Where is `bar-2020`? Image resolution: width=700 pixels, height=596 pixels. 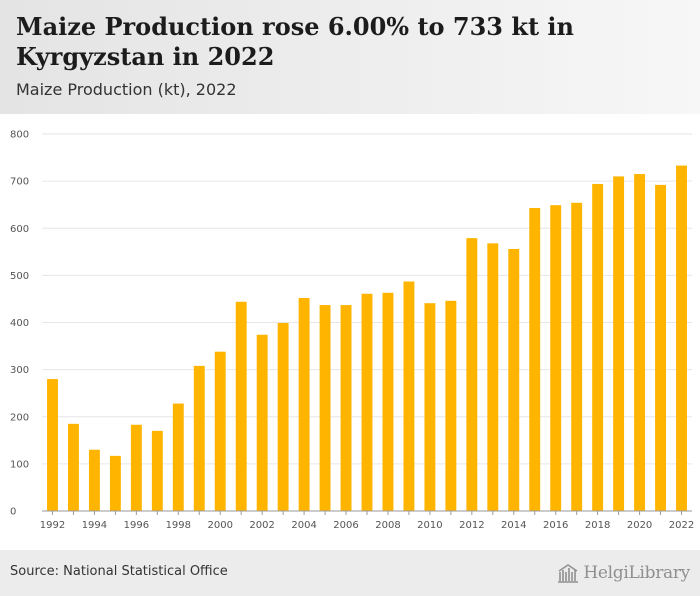
bar-2020 is located at coordinates (640, 342).